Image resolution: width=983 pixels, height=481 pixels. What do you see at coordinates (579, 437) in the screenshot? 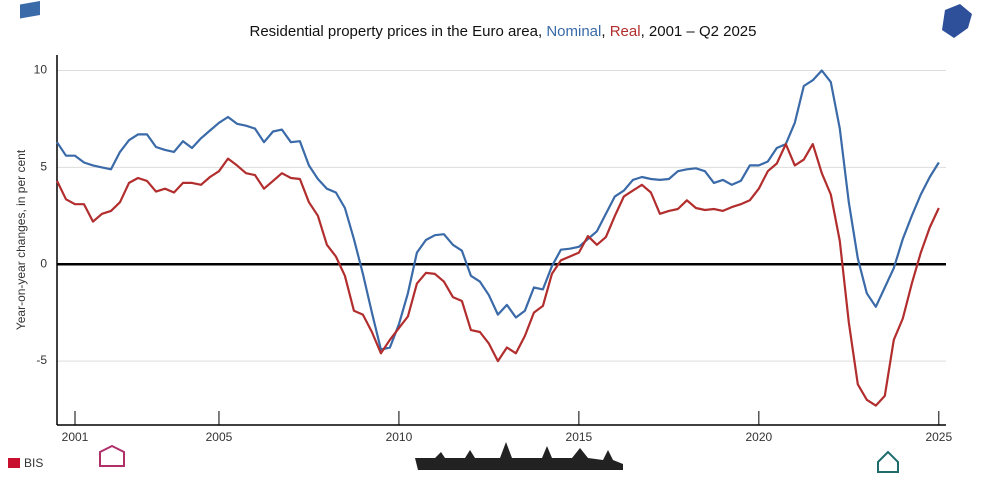
I see `x-tick-label: 2015` at bounding box center [579, 437].